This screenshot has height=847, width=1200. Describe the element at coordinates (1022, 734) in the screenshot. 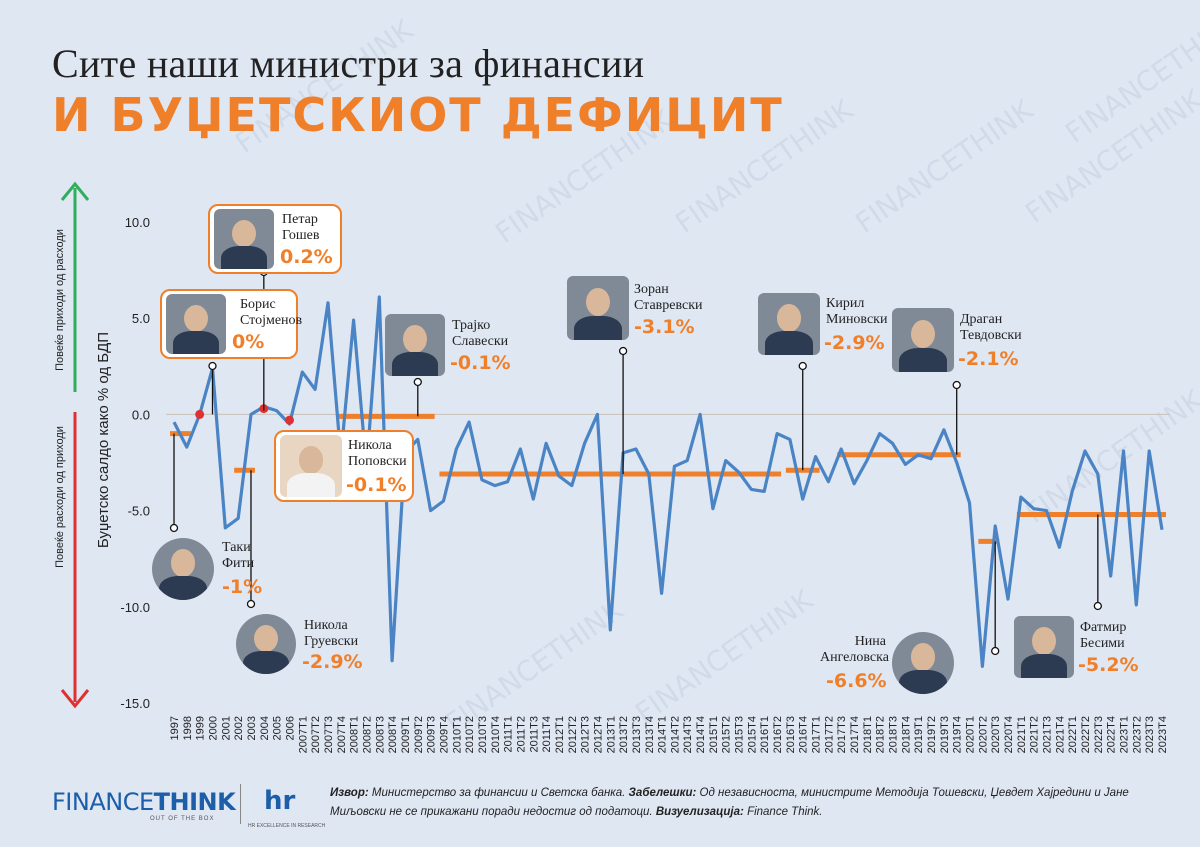

I see `x-tick-label: 2021Т1` at that location.